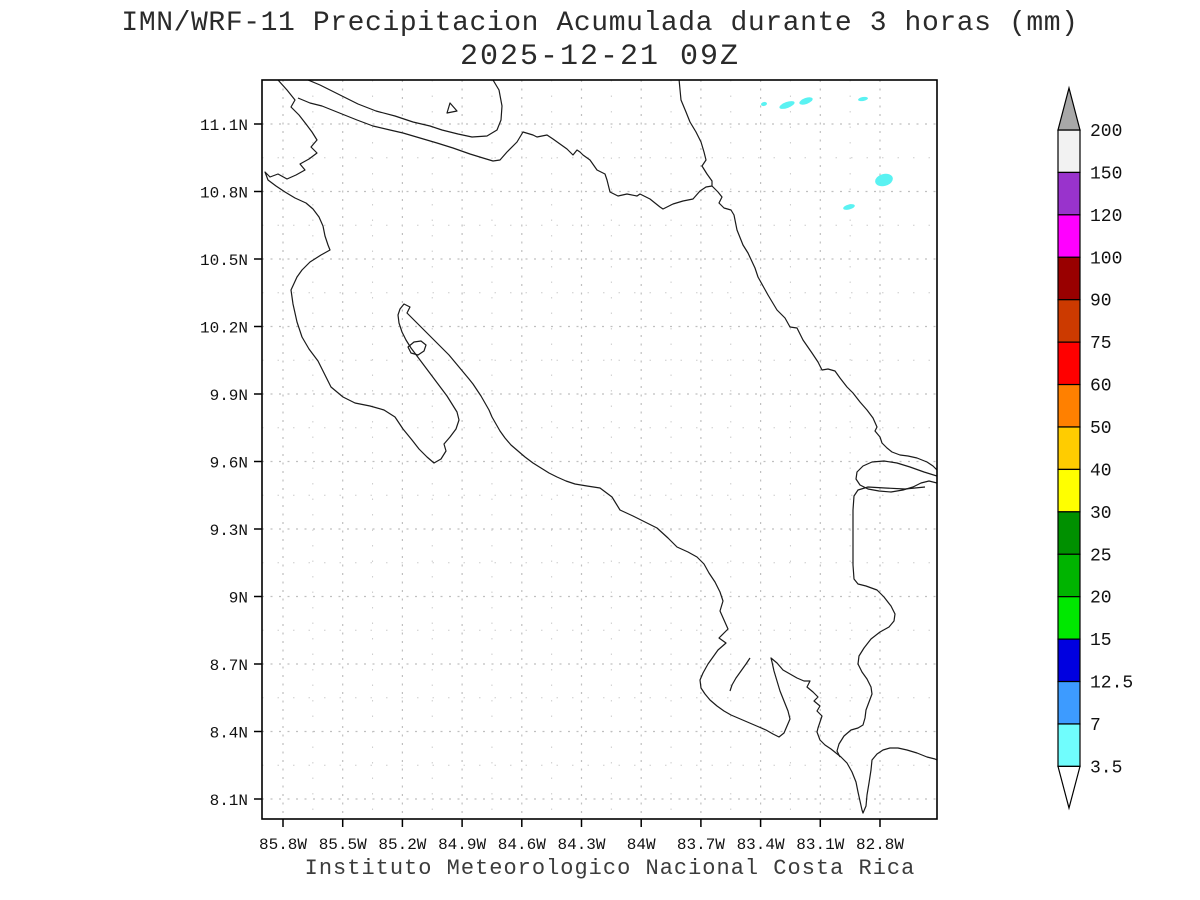  Describe the element at coordinates (701, 845) in the screenshot. I see `svg-text: 83.7W` at that location.